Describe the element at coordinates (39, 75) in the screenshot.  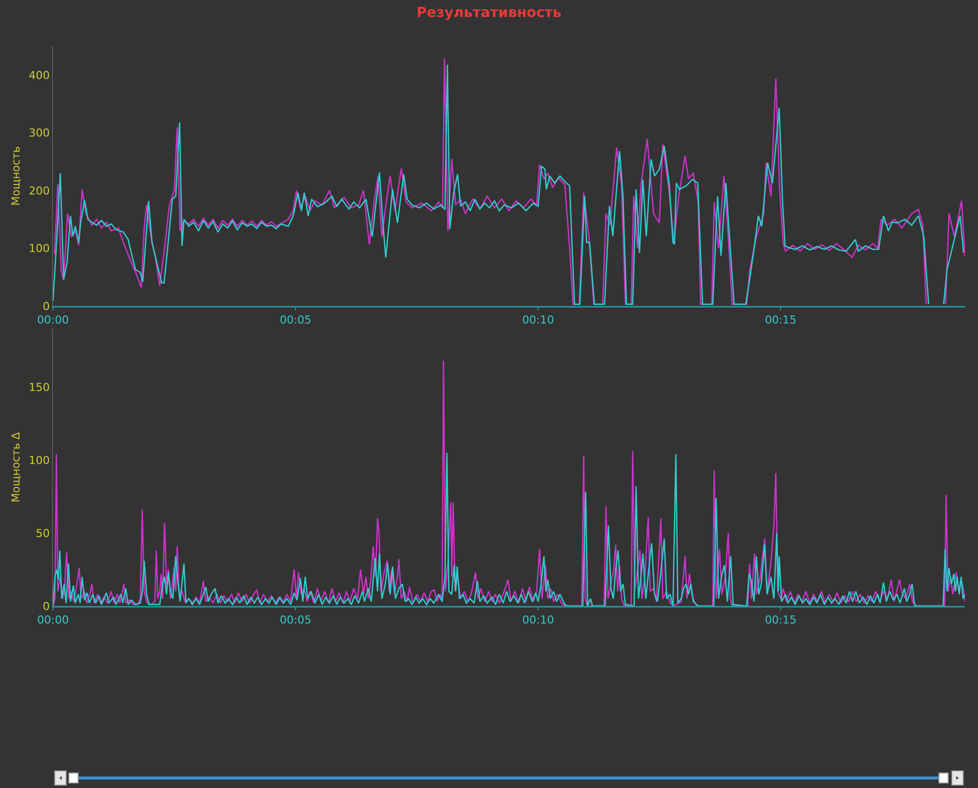
I see `y-tick-label: 400` at that location.